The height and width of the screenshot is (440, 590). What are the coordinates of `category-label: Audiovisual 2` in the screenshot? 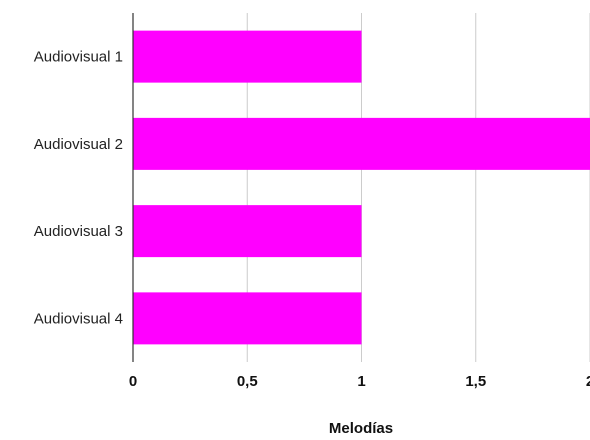 It's located at (78, 144).